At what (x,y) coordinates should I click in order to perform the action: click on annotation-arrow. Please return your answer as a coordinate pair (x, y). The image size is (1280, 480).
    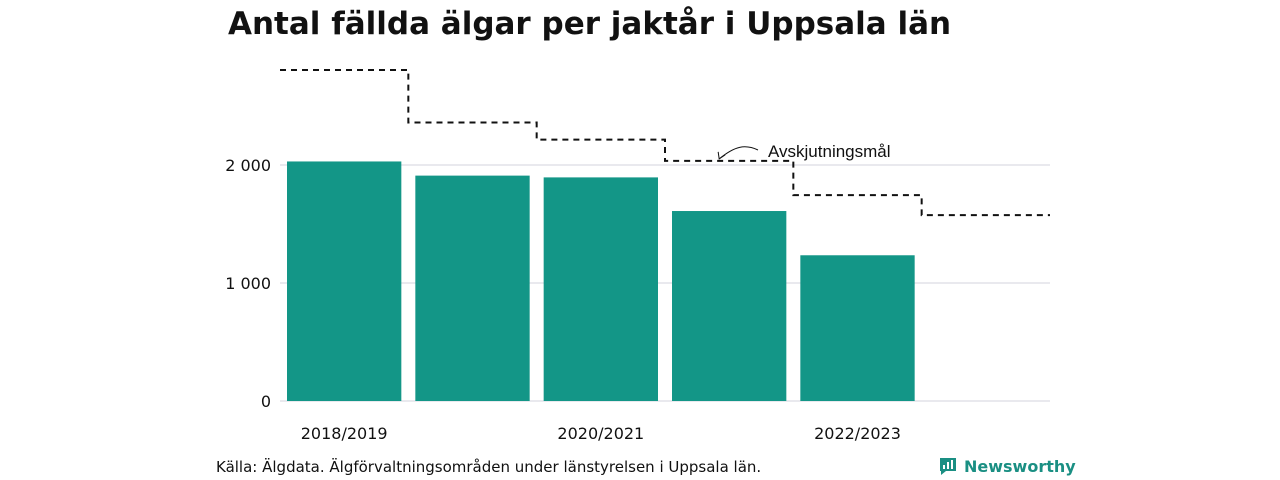
    Looking at the image, I should click on (738, 153).